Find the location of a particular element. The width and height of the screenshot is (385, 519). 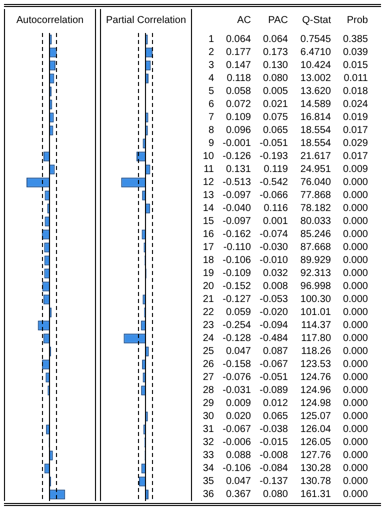

category-label: 22 is located at coordinates (208, 312).